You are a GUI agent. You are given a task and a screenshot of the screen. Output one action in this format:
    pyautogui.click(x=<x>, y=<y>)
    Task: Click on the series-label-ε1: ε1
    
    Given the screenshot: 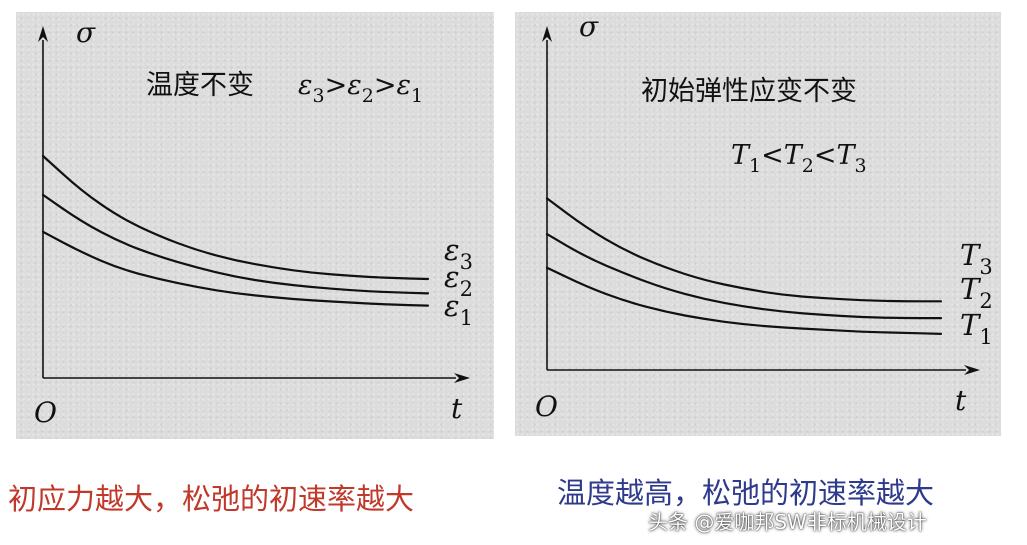 What is the action you would take?
    pyautogui.click(x=458, y=309)
    